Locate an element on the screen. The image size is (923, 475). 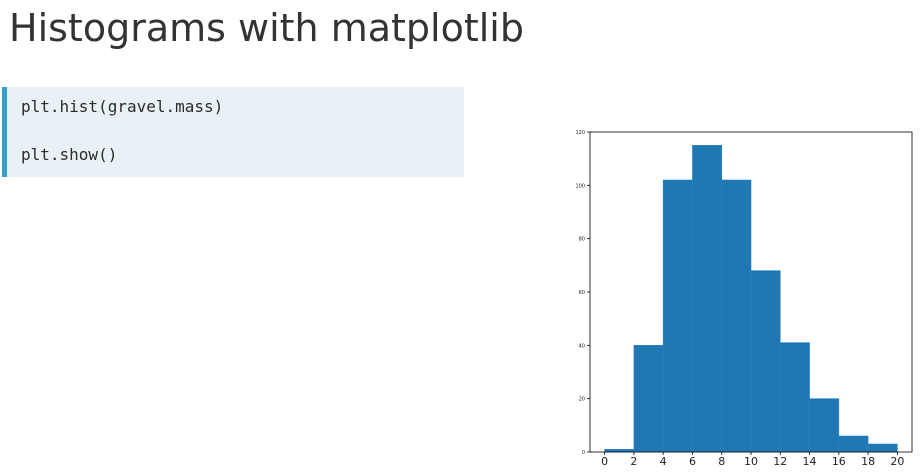
code-line-show: plt.show() is located at coordinates (69, 154).